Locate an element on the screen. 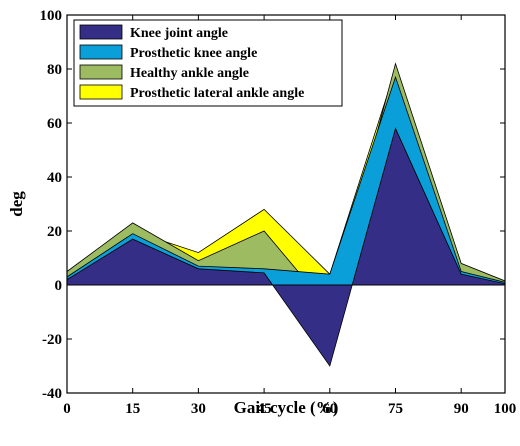 The image size is (520, 446). legend-label-0: Knee joint angle is located at coordinates (179, 33).